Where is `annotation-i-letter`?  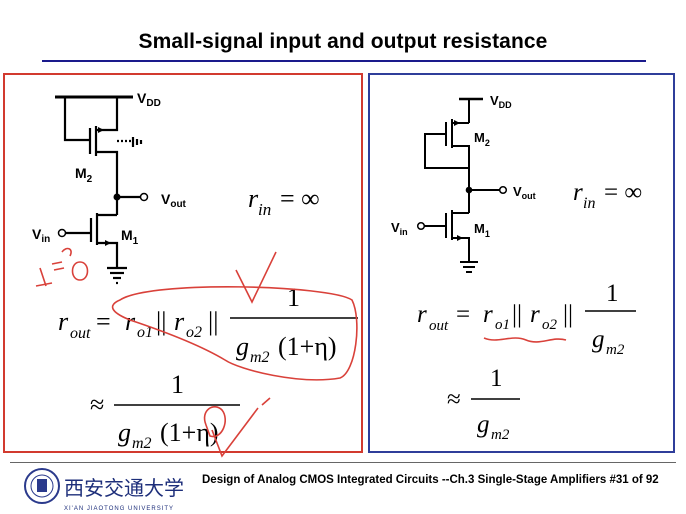 annotation-i-letter is located at coordinates (43, 277).